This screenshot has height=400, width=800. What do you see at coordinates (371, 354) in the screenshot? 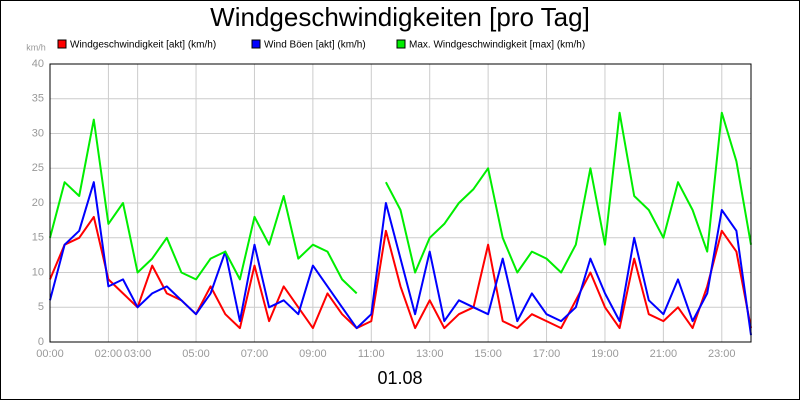
I see `x-tick-label: 11:00` at bounding box center [371, 354].